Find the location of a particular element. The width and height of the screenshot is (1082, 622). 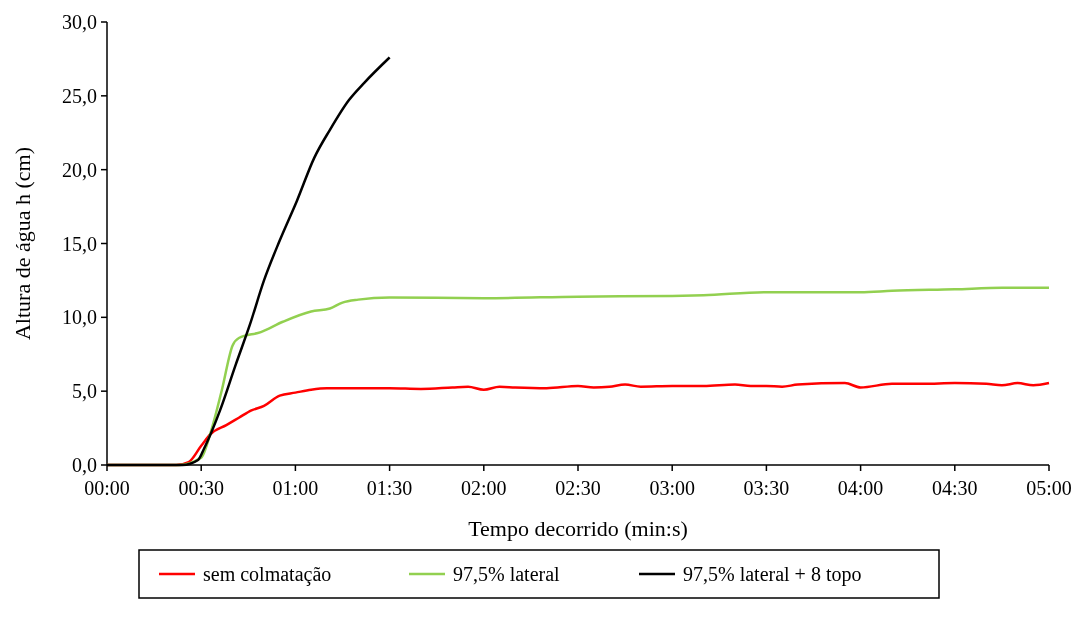

y-tick-label: 5,0 is located at coordinates (84, 391).